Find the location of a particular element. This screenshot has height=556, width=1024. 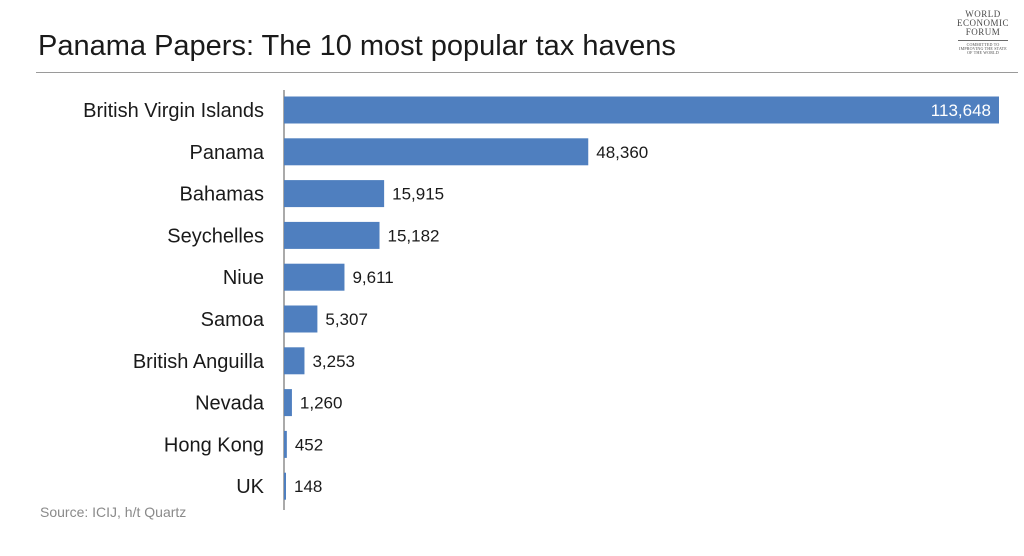

value-label: 1,260 is located at coordinates (321, 403).